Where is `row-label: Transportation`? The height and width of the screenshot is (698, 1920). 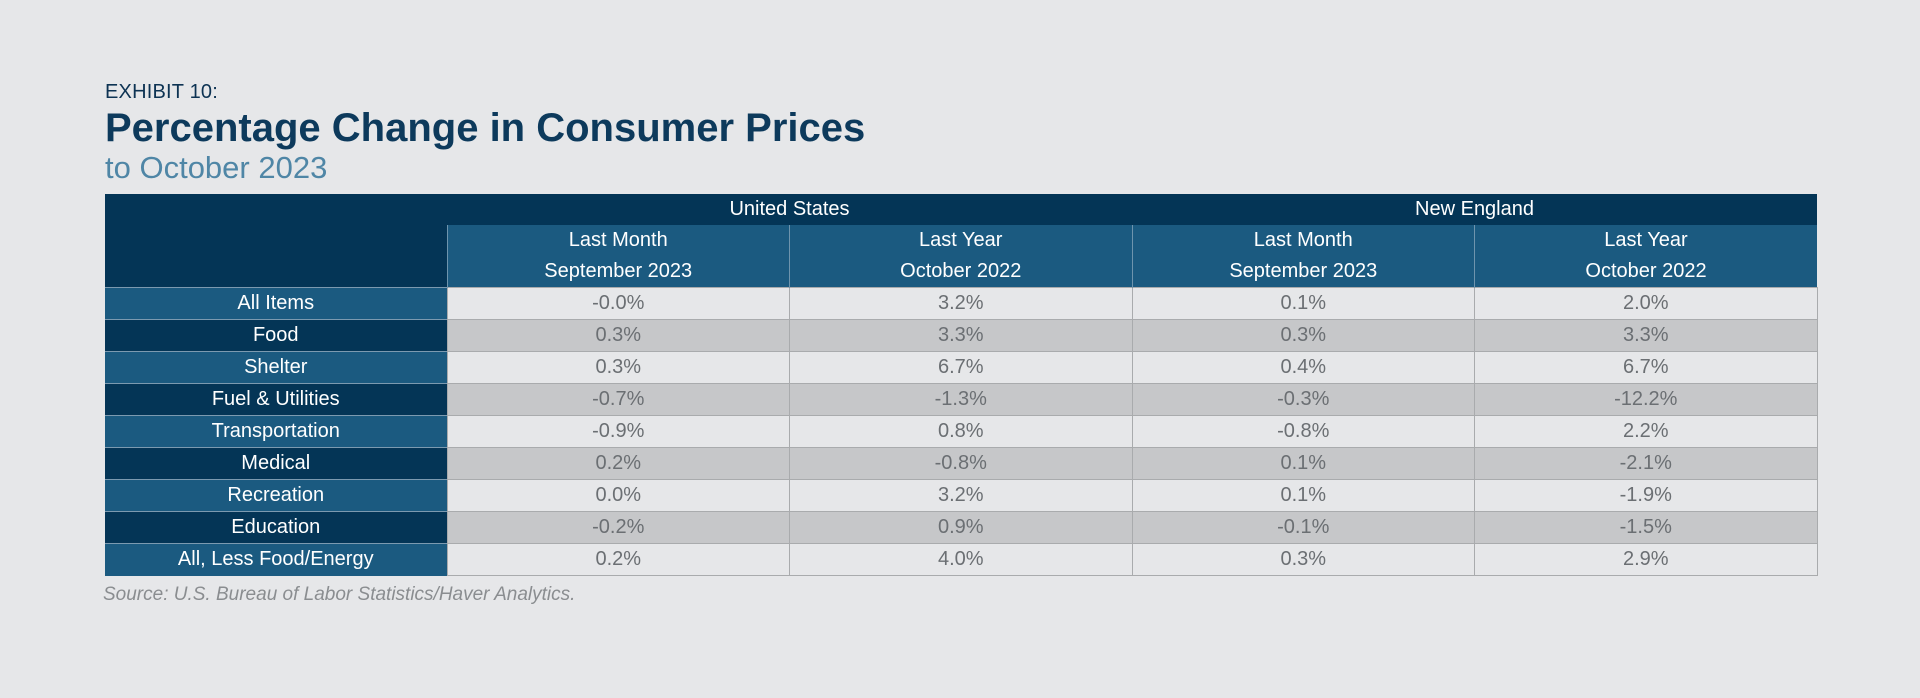 row-label: Transportation is located at coordinates (276, 431).